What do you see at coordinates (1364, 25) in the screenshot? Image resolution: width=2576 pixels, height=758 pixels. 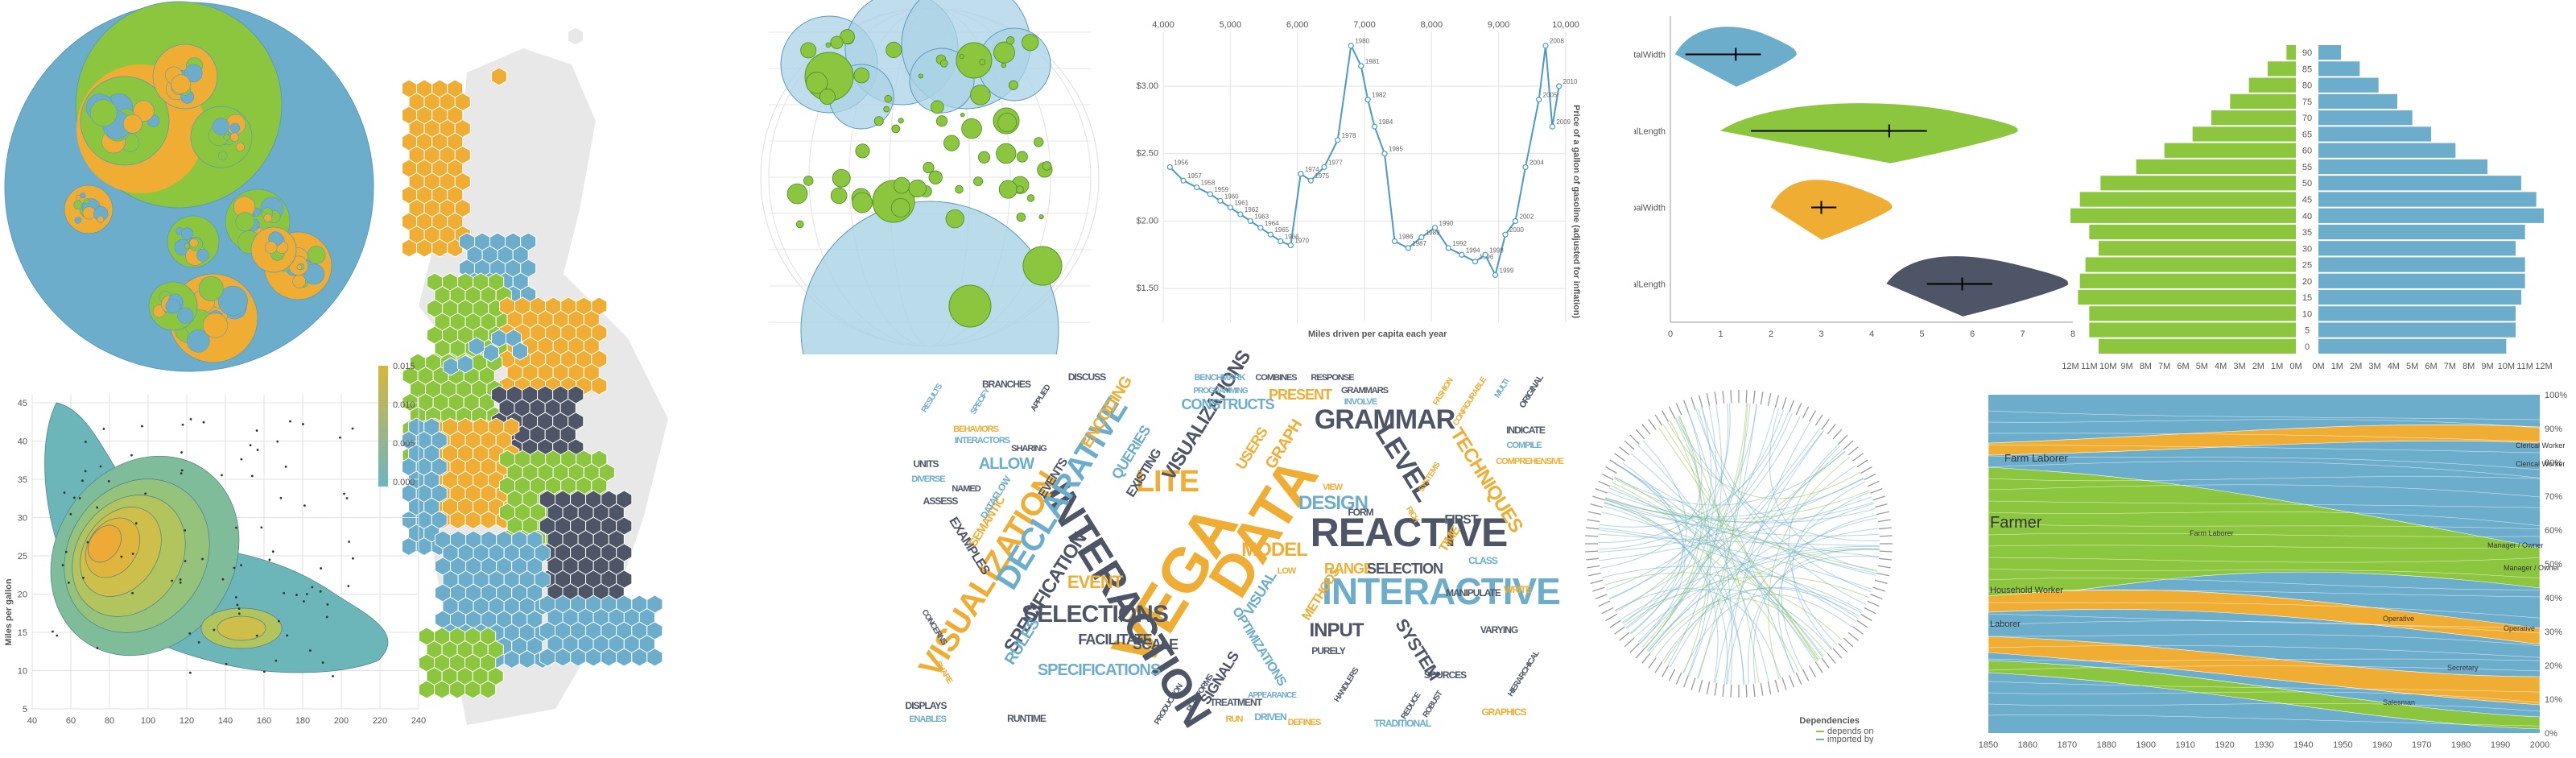 I see `connected-x-tick: 7,000` at bounding box center [1364, 25].